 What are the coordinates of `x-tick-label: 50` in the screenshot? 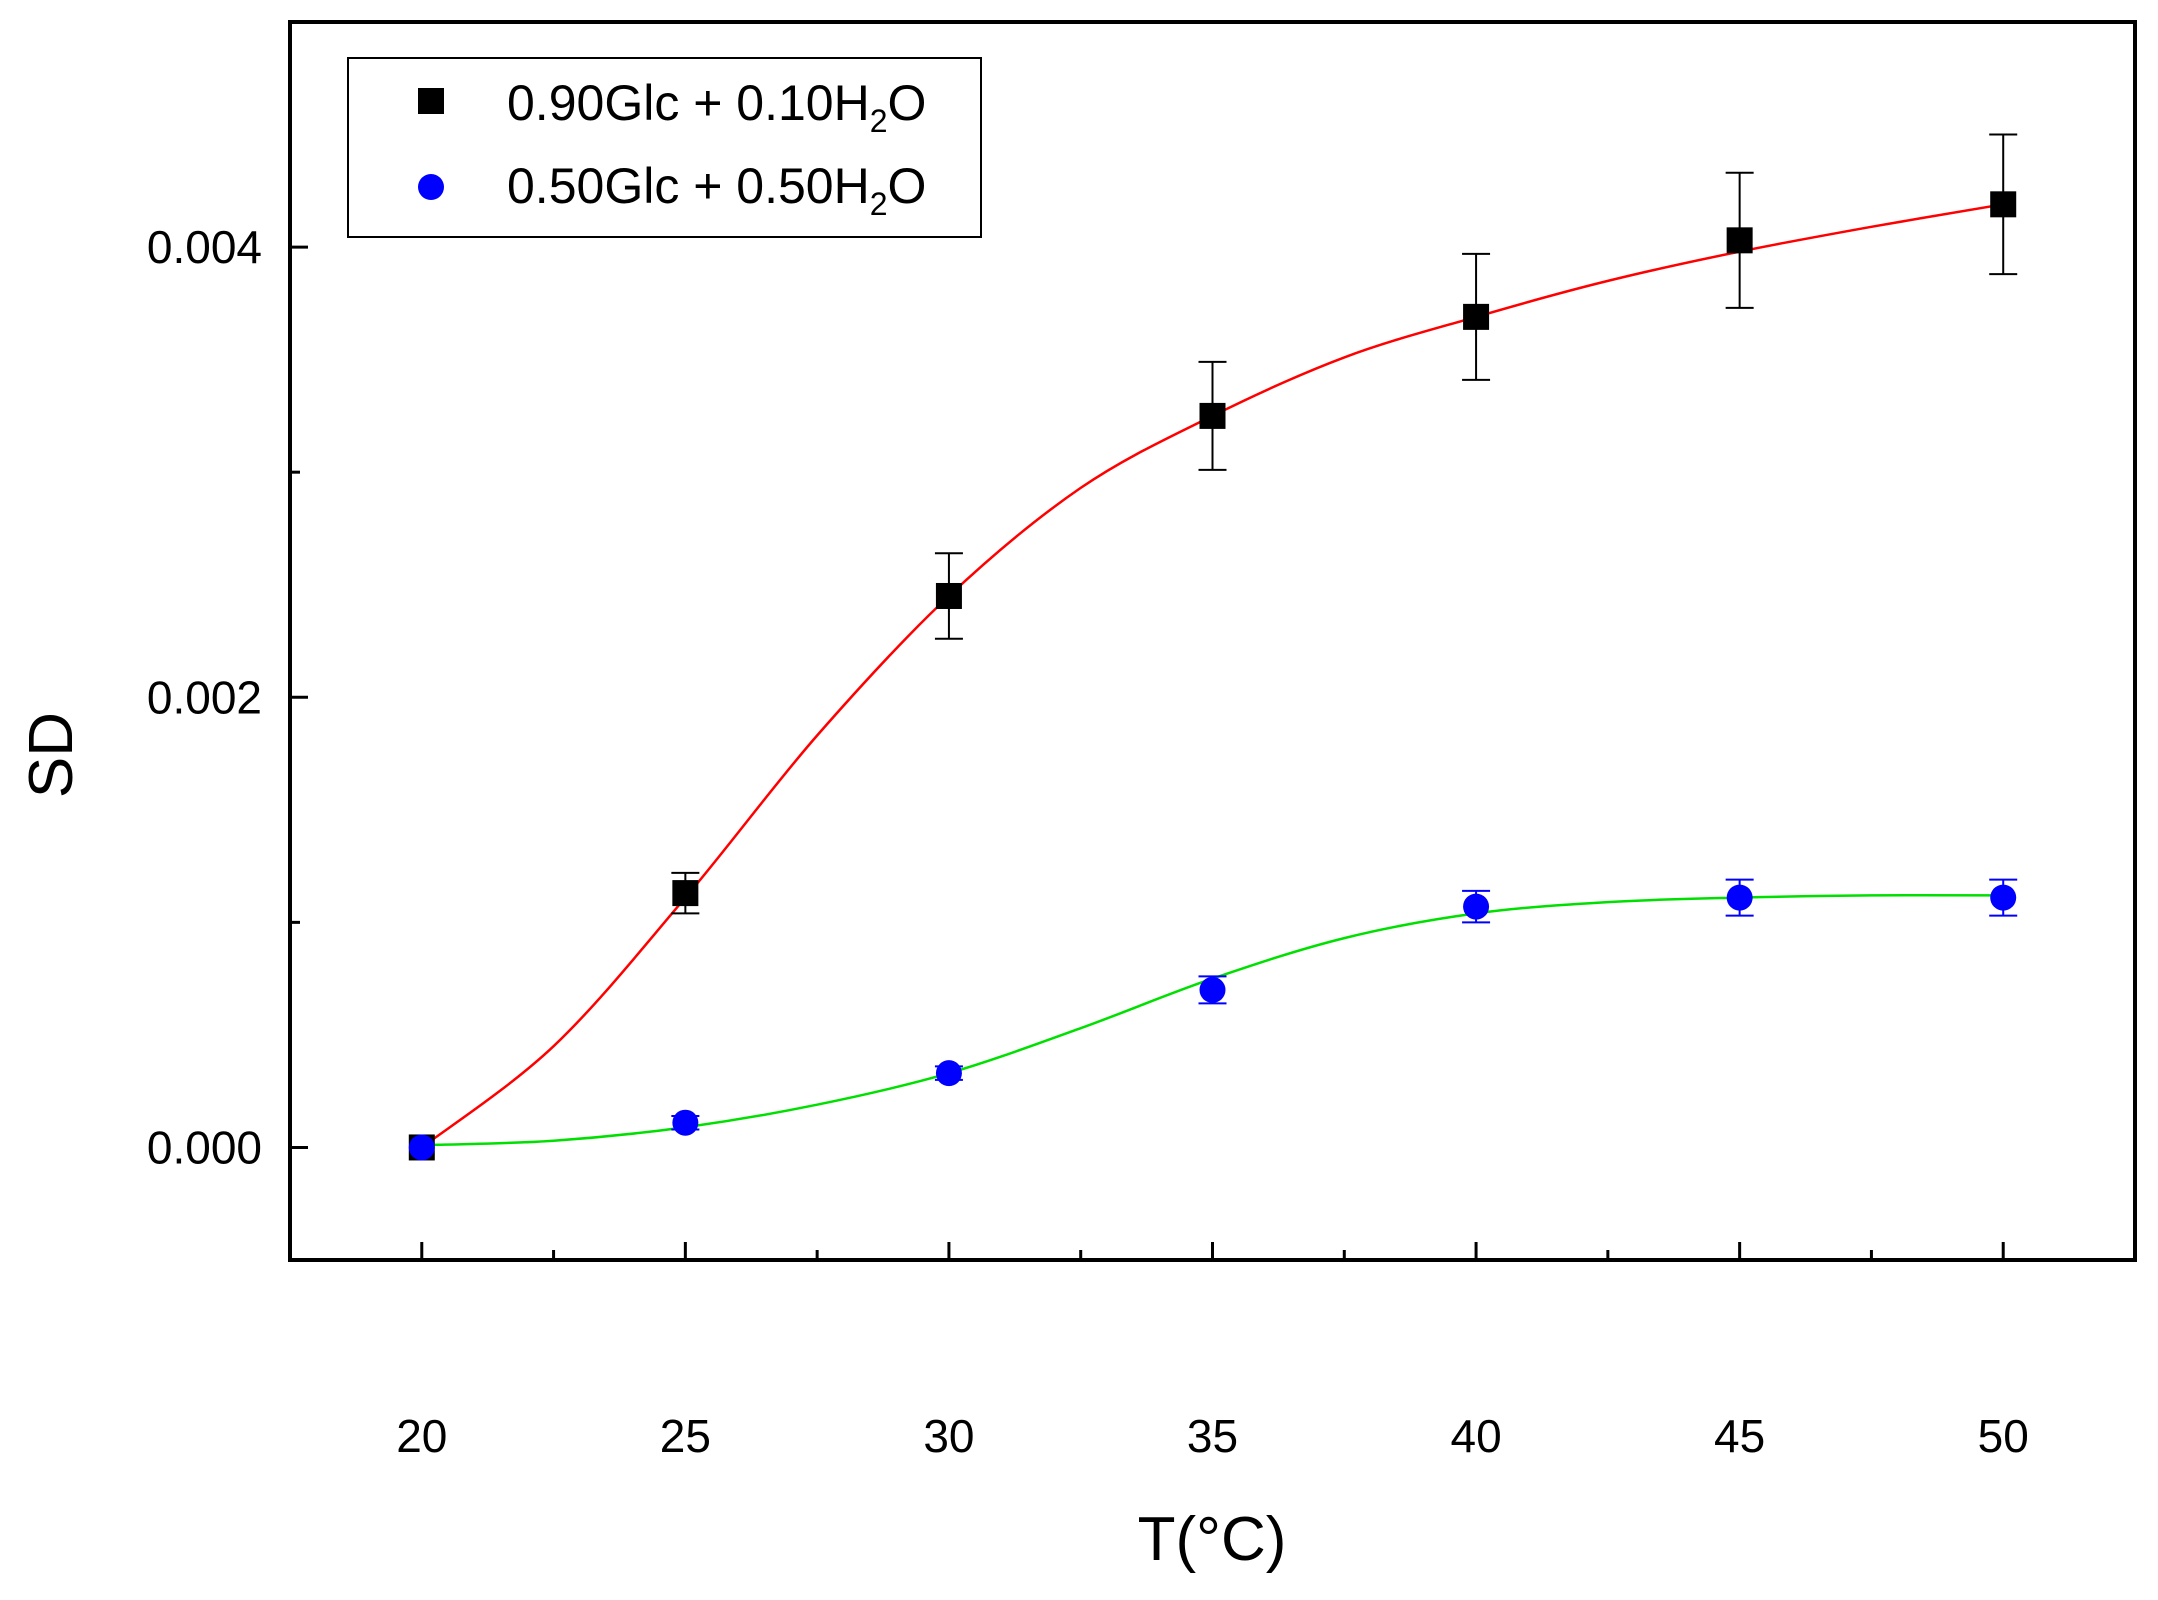 It's located at (2003, 1436).